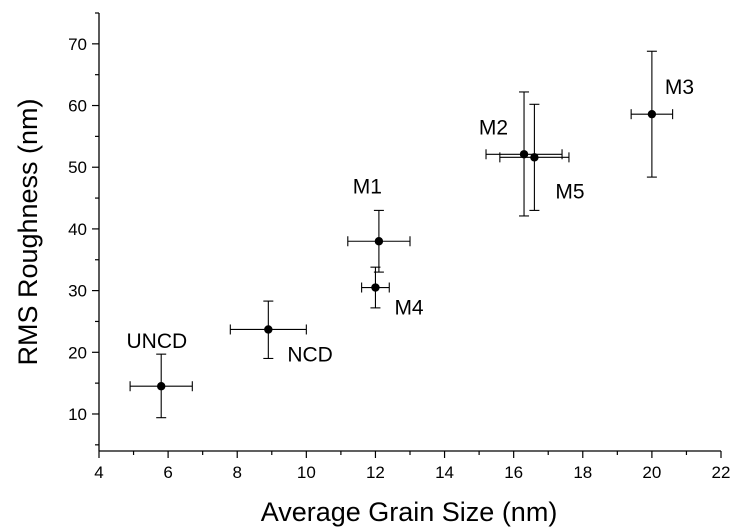 The image size is (735, 531). What do you see at coordinates (236, 472) in the screenshot?
I see `x-tick-label: 8` at bounding box center [236, 472].